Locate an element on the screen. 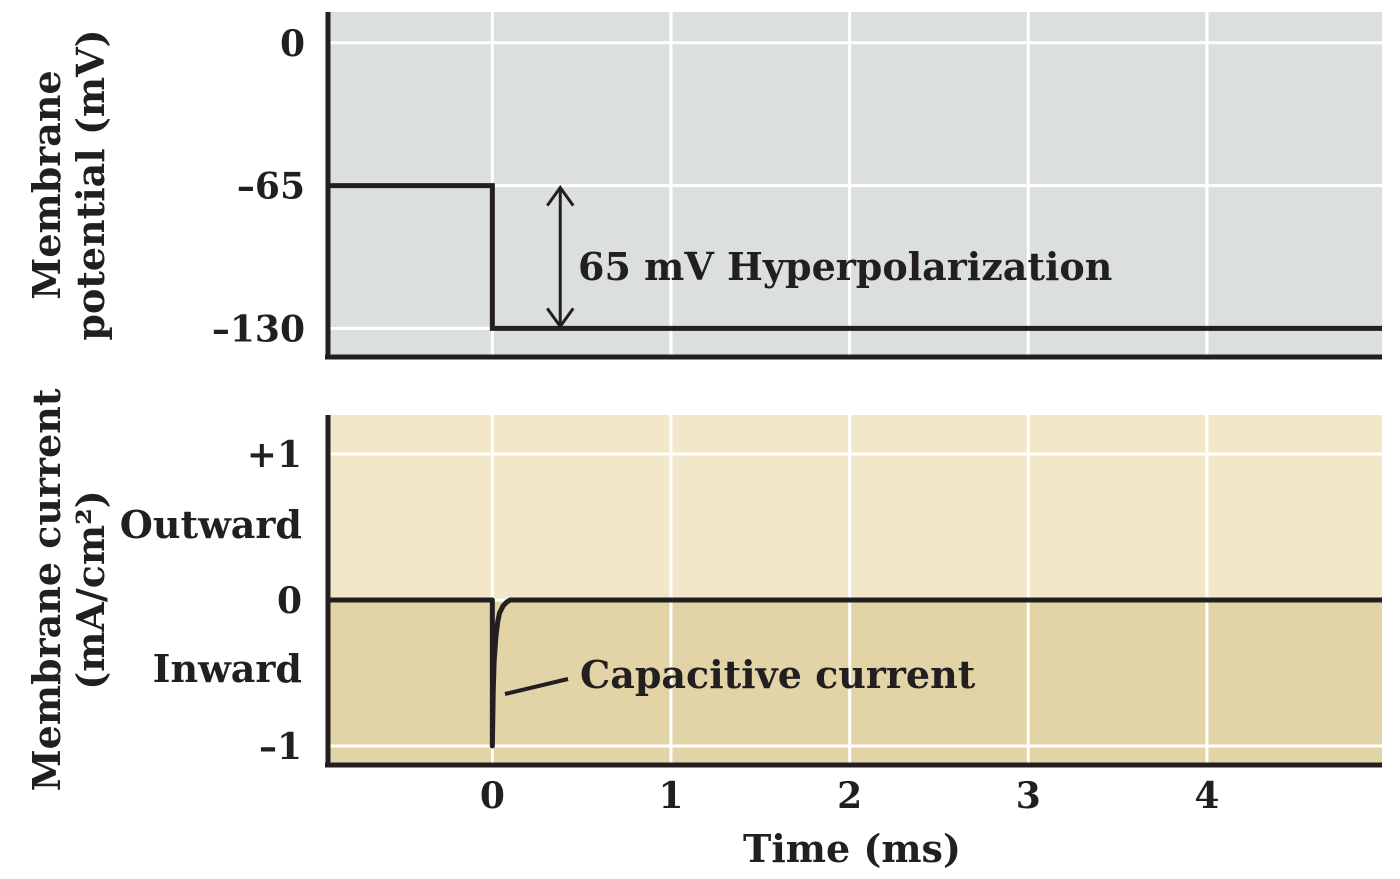 The image size is (1400, 879). y-tick-label: –1 is located at coordinates (280, 747).